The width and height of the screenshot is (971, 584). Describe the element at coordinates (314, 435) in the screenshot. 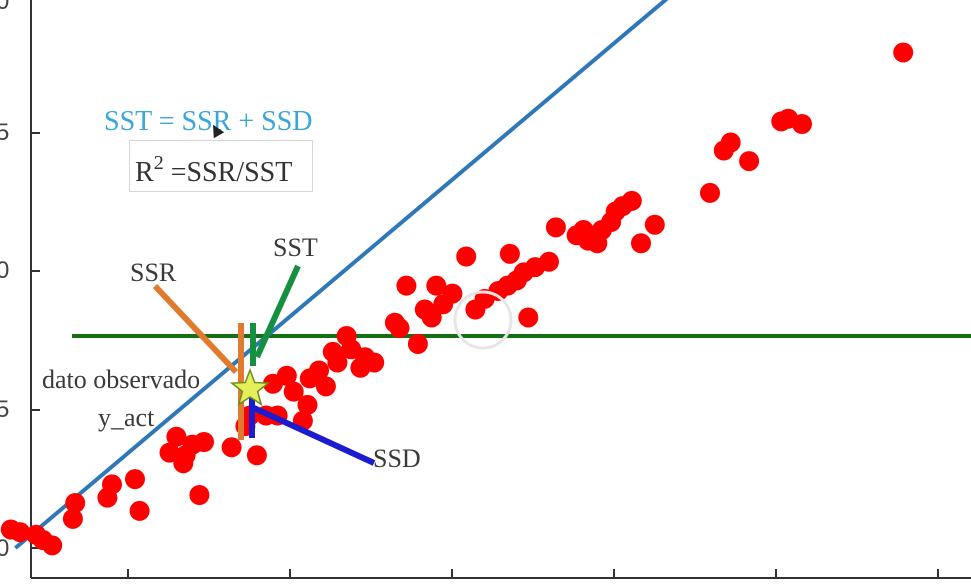

I see `ssd-pointer` at that location.